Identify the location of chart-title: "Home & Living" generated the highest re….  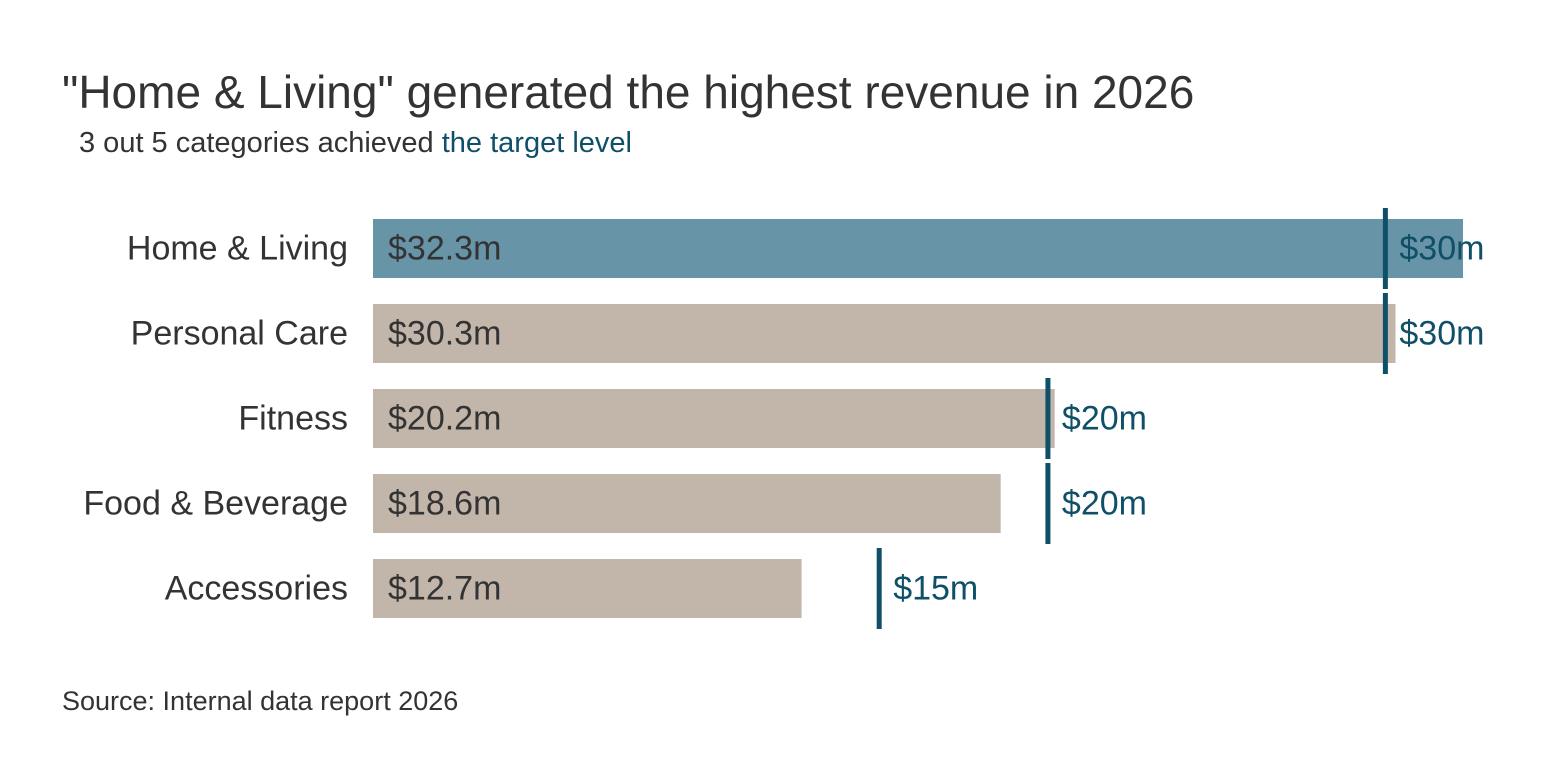
(628, 92).